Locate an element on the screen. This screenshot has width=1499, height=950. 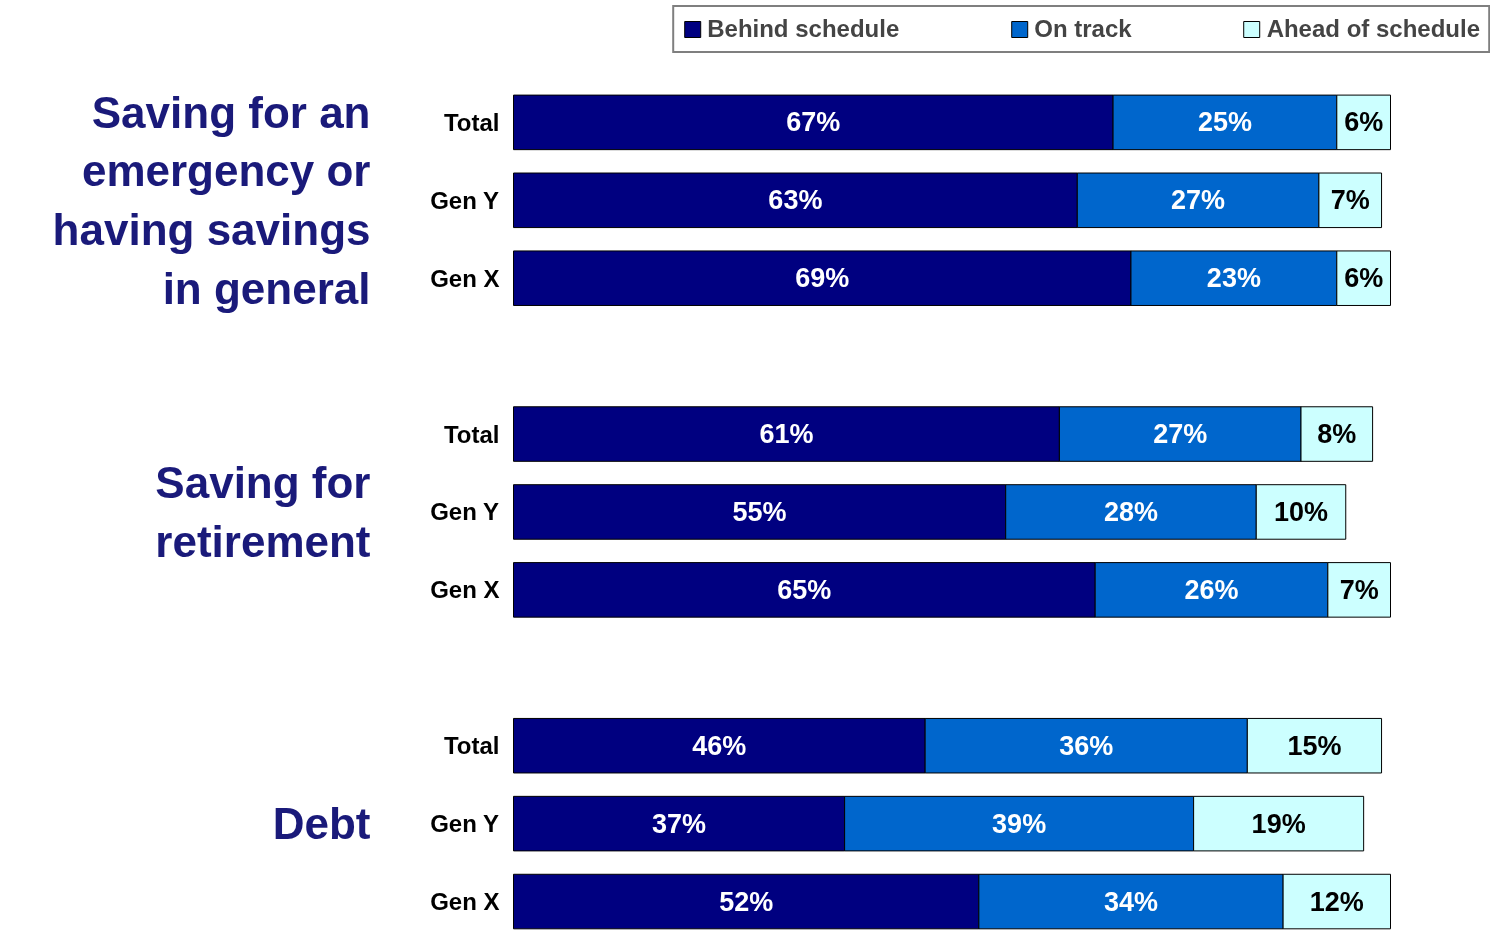
legend-label: On track is located at coordinates (1083, 29).